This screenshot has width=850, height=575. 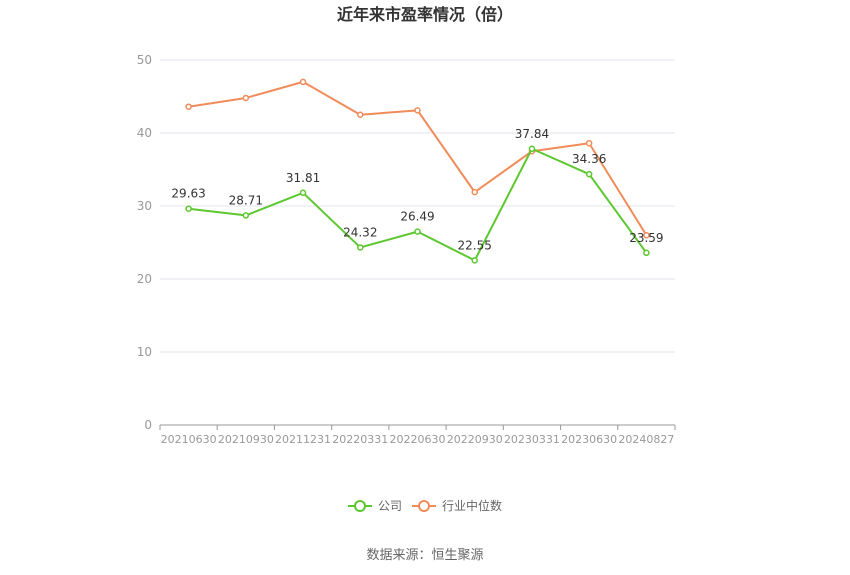 I want to click on data-label: 29.63, so click(x=188, y=194).